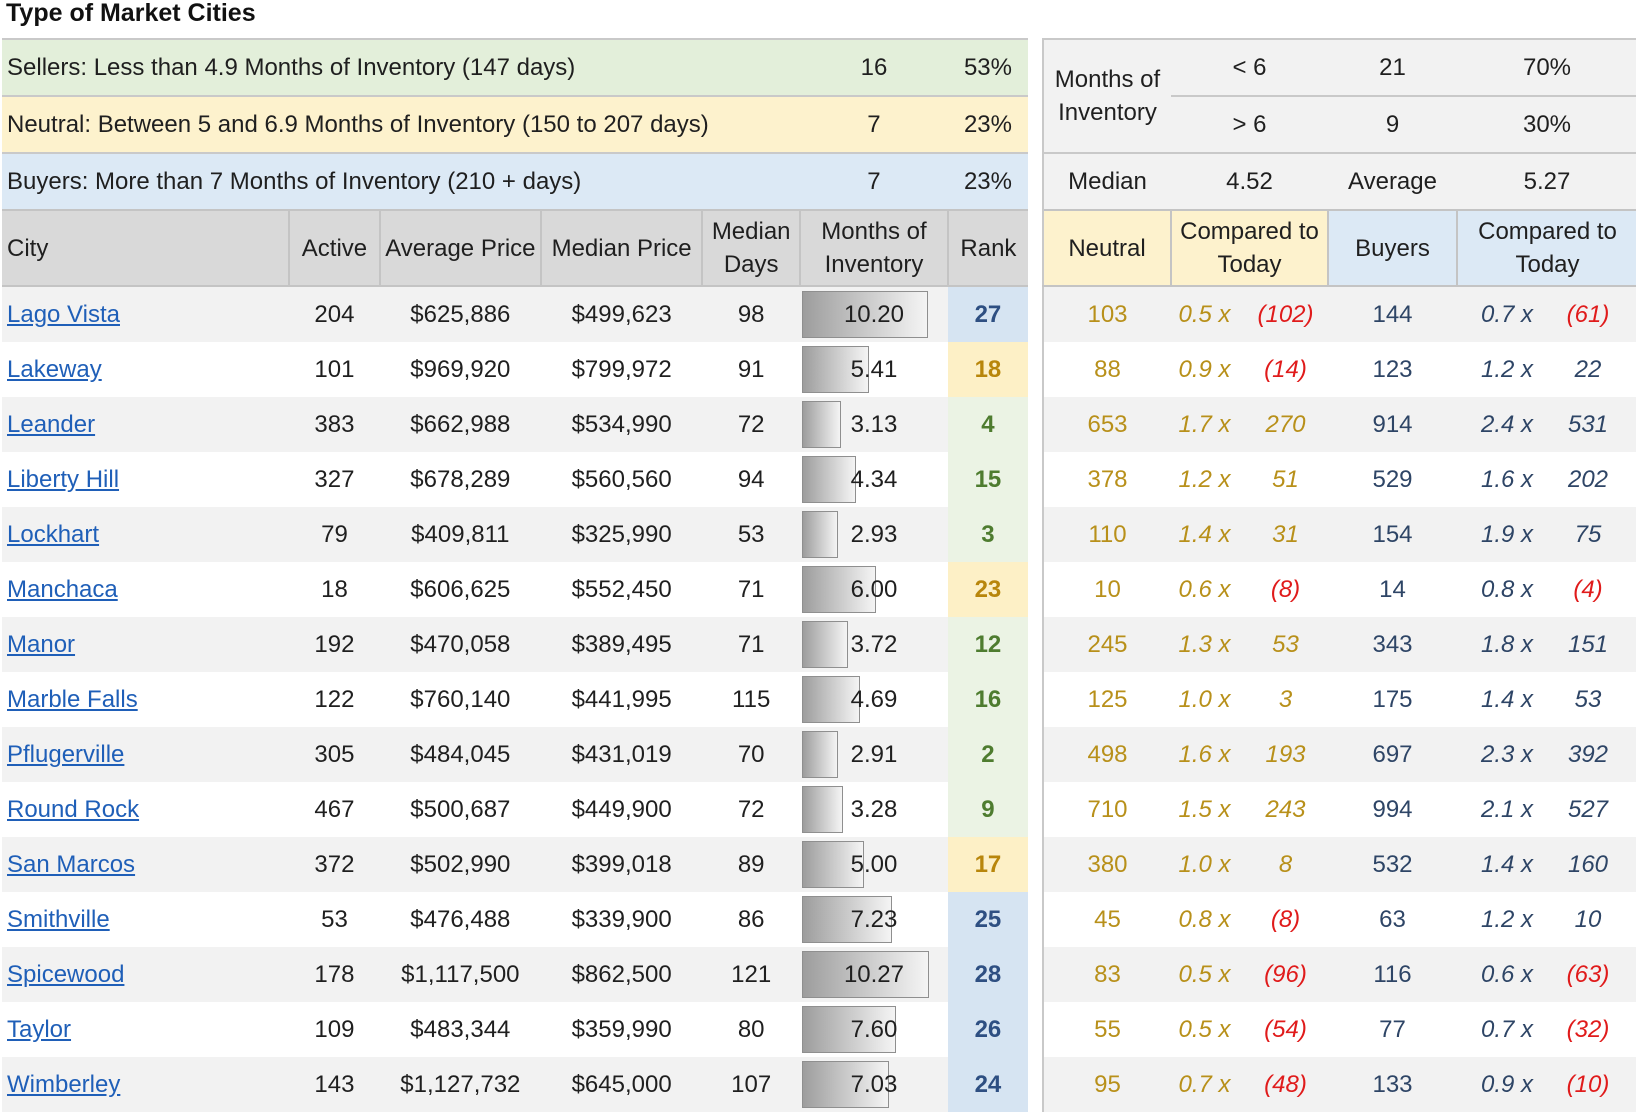 The width and height of the screenshot is (1636, 1112). Describe the element at coordinates (874, 809) in the screenshot. I see `moi-value: 3.28` at that location.